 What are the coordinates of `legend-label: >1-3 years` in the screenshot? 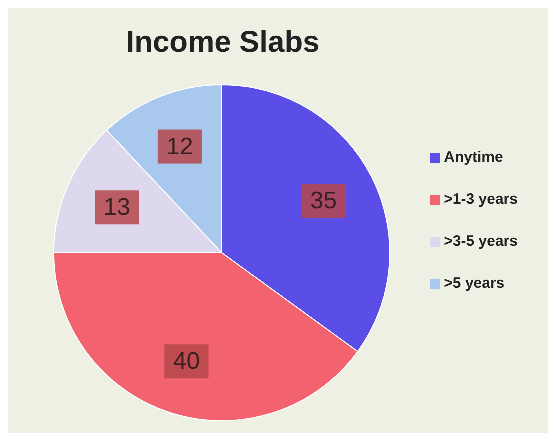 It's located at (481, 199).